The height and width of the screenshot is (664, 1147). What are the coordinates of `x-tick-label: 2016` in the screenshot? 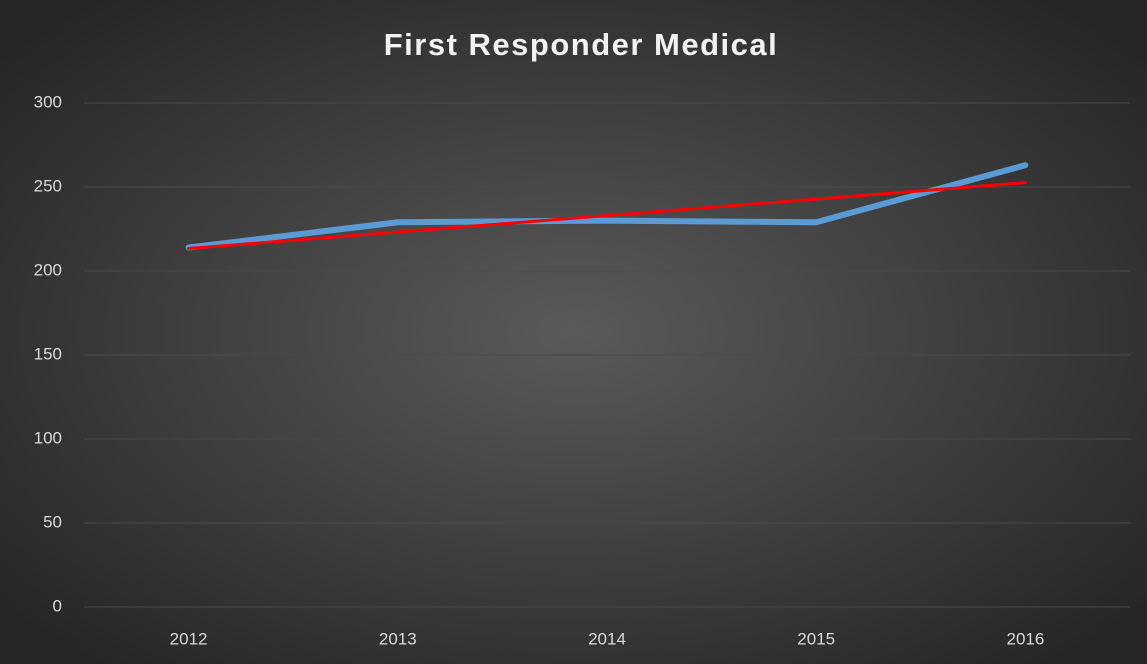 It's located at (1025, 638).